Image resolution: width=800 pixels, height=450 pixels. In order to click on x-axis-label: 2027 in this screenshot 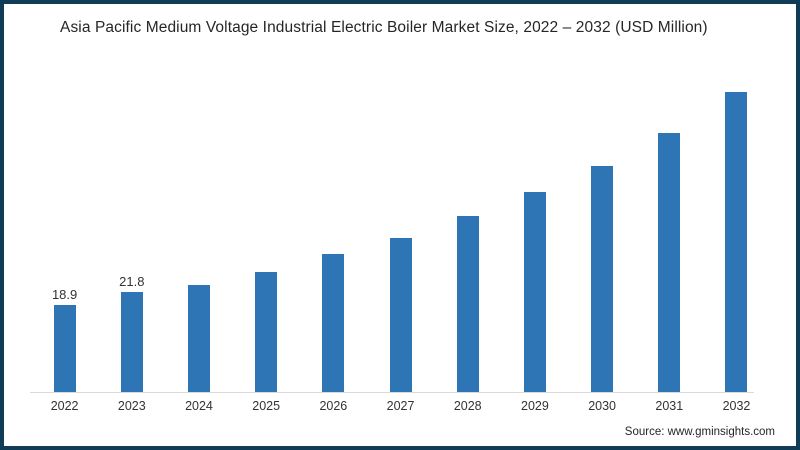, I will do `click(400, 406)`.